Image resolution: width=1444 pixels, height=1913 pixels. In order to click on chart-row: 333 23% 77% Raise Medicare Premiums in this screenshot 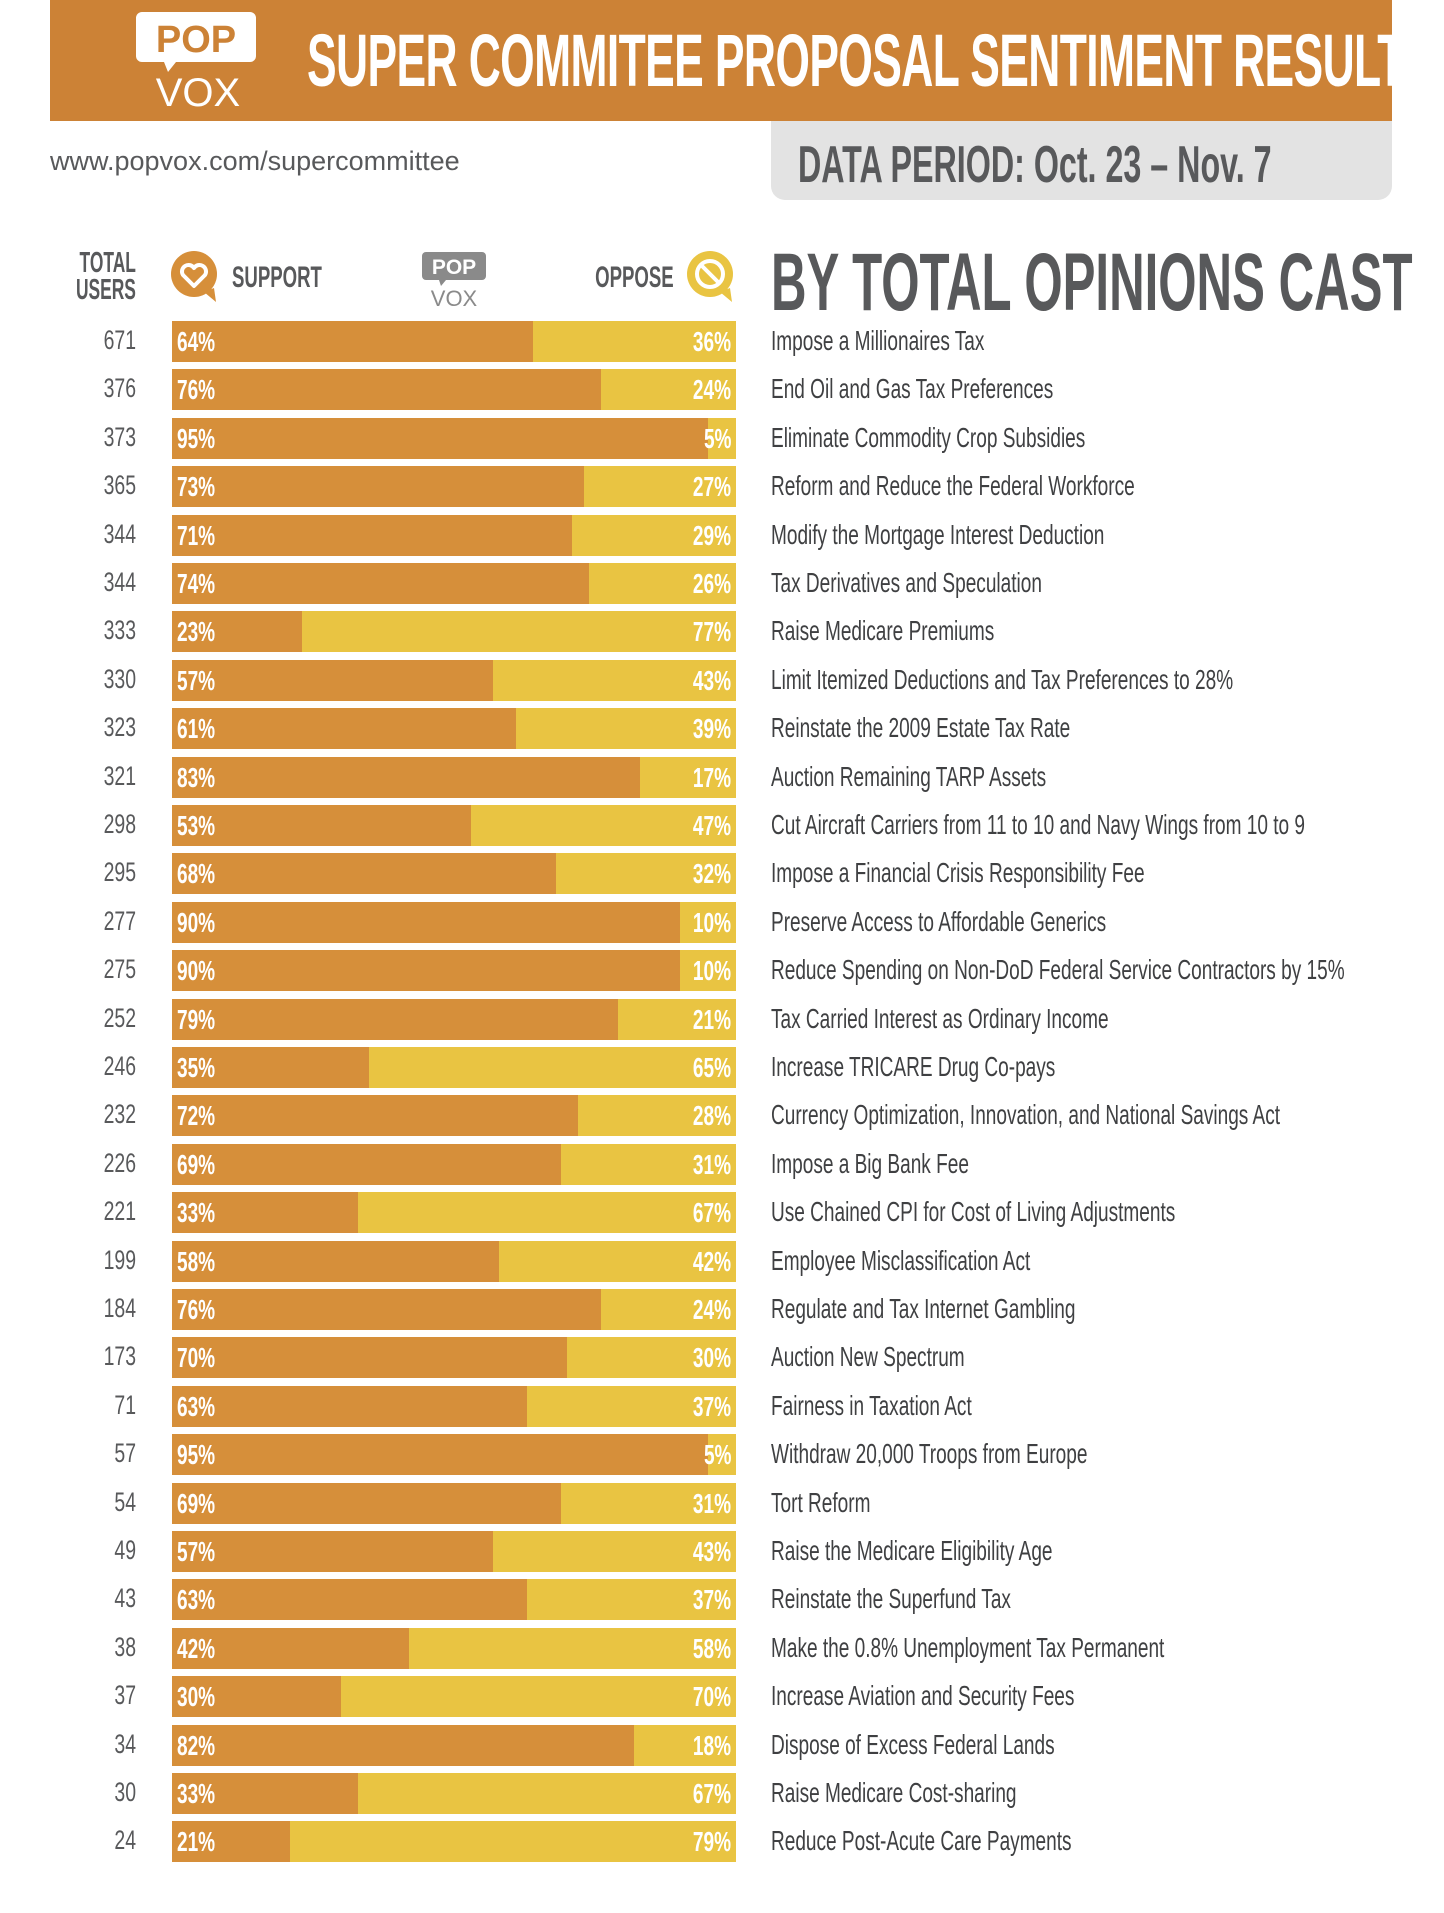, I will do `click(722, 632)`.